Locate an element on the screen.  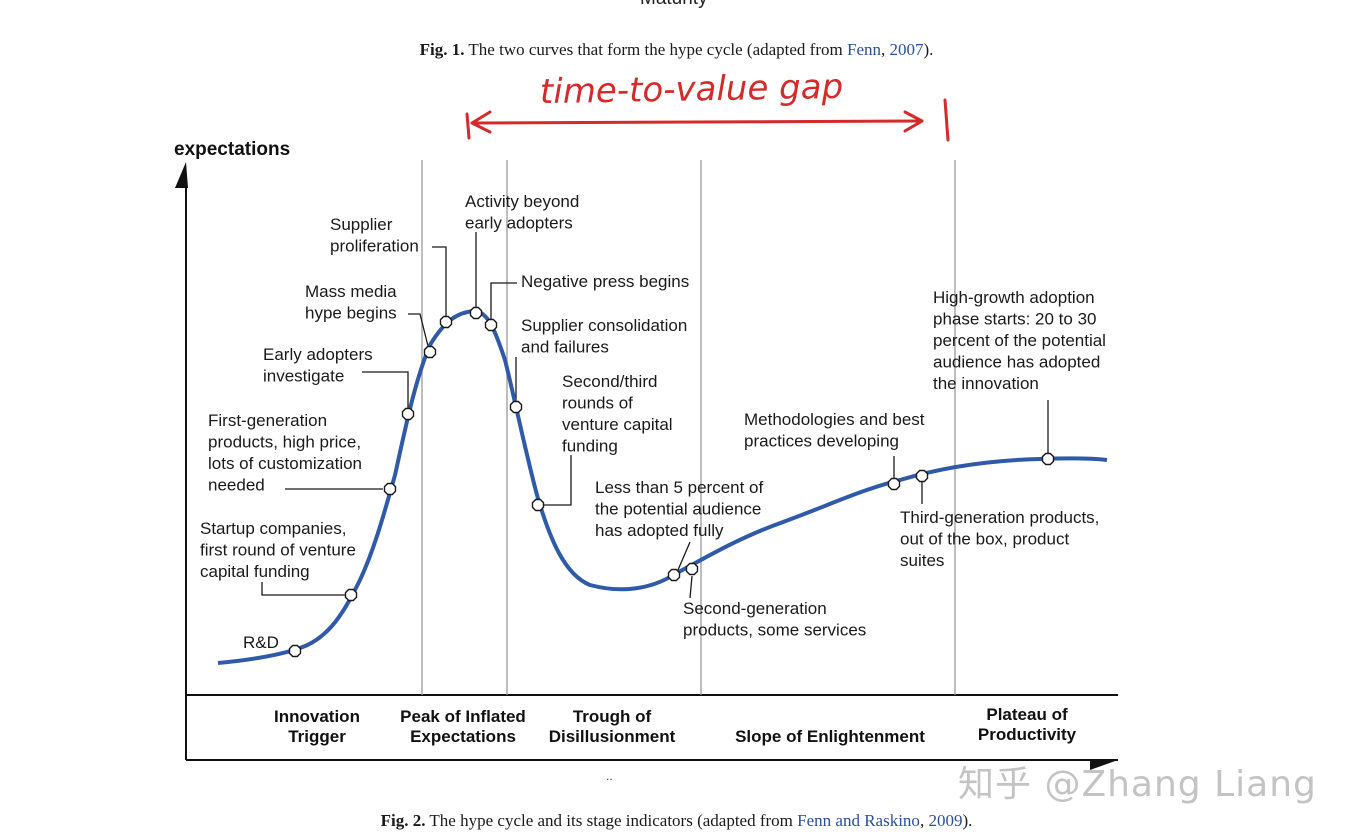
annotation-line: suites is located at coordinates (922, 560).